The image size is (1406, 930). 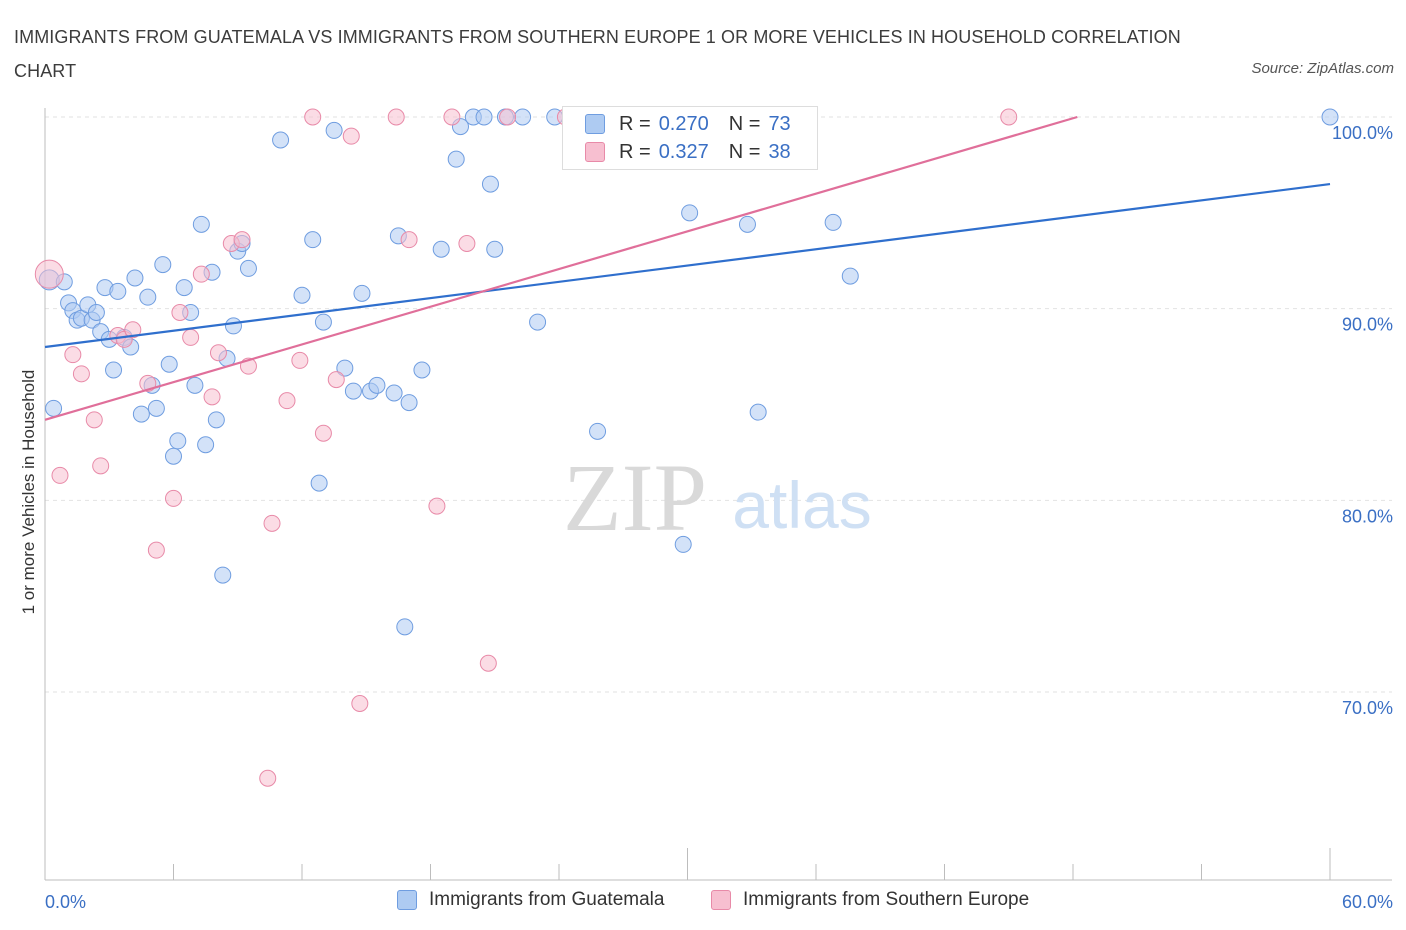 I want to click on legend-item-guatemala: Immigrants from Guatemala, so click(x=530, y=900).